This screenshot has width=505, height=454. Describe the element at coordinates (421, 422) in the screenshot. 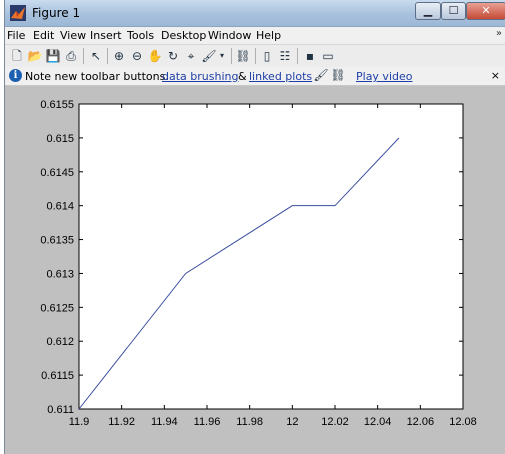

I see `x-tick-label: 12.06` at that location.